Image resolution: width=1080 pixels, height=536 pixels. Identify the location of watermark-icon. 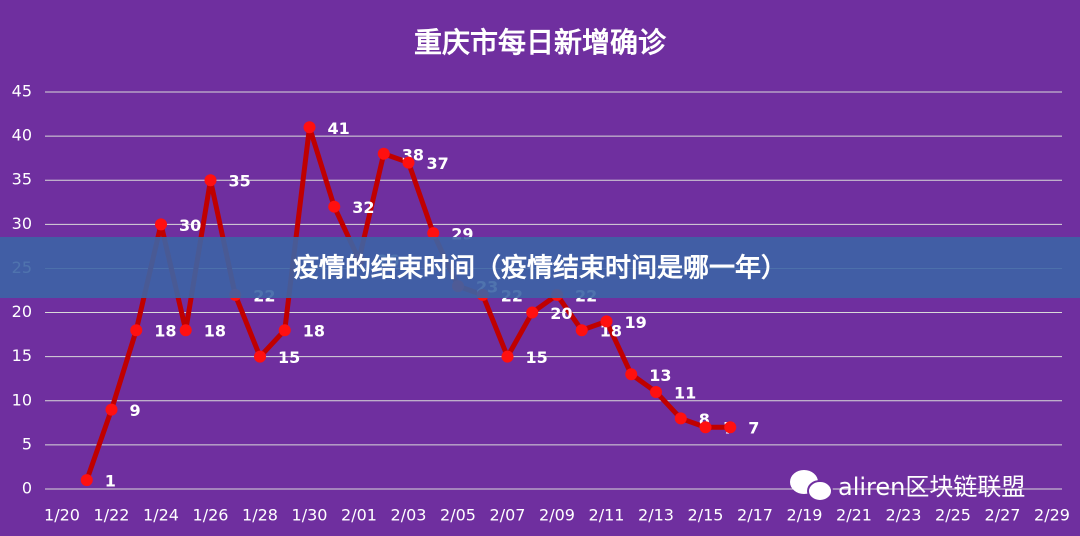
(811, 486).